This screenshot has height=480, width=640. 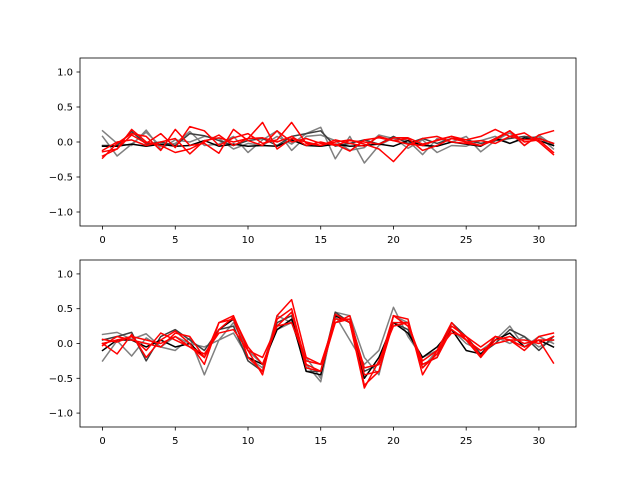 What do you see at coordinates (65, 309) in the screenshot?
I see `chart-1-y-tick-label: 0.5` at bounding box center [65, 309].